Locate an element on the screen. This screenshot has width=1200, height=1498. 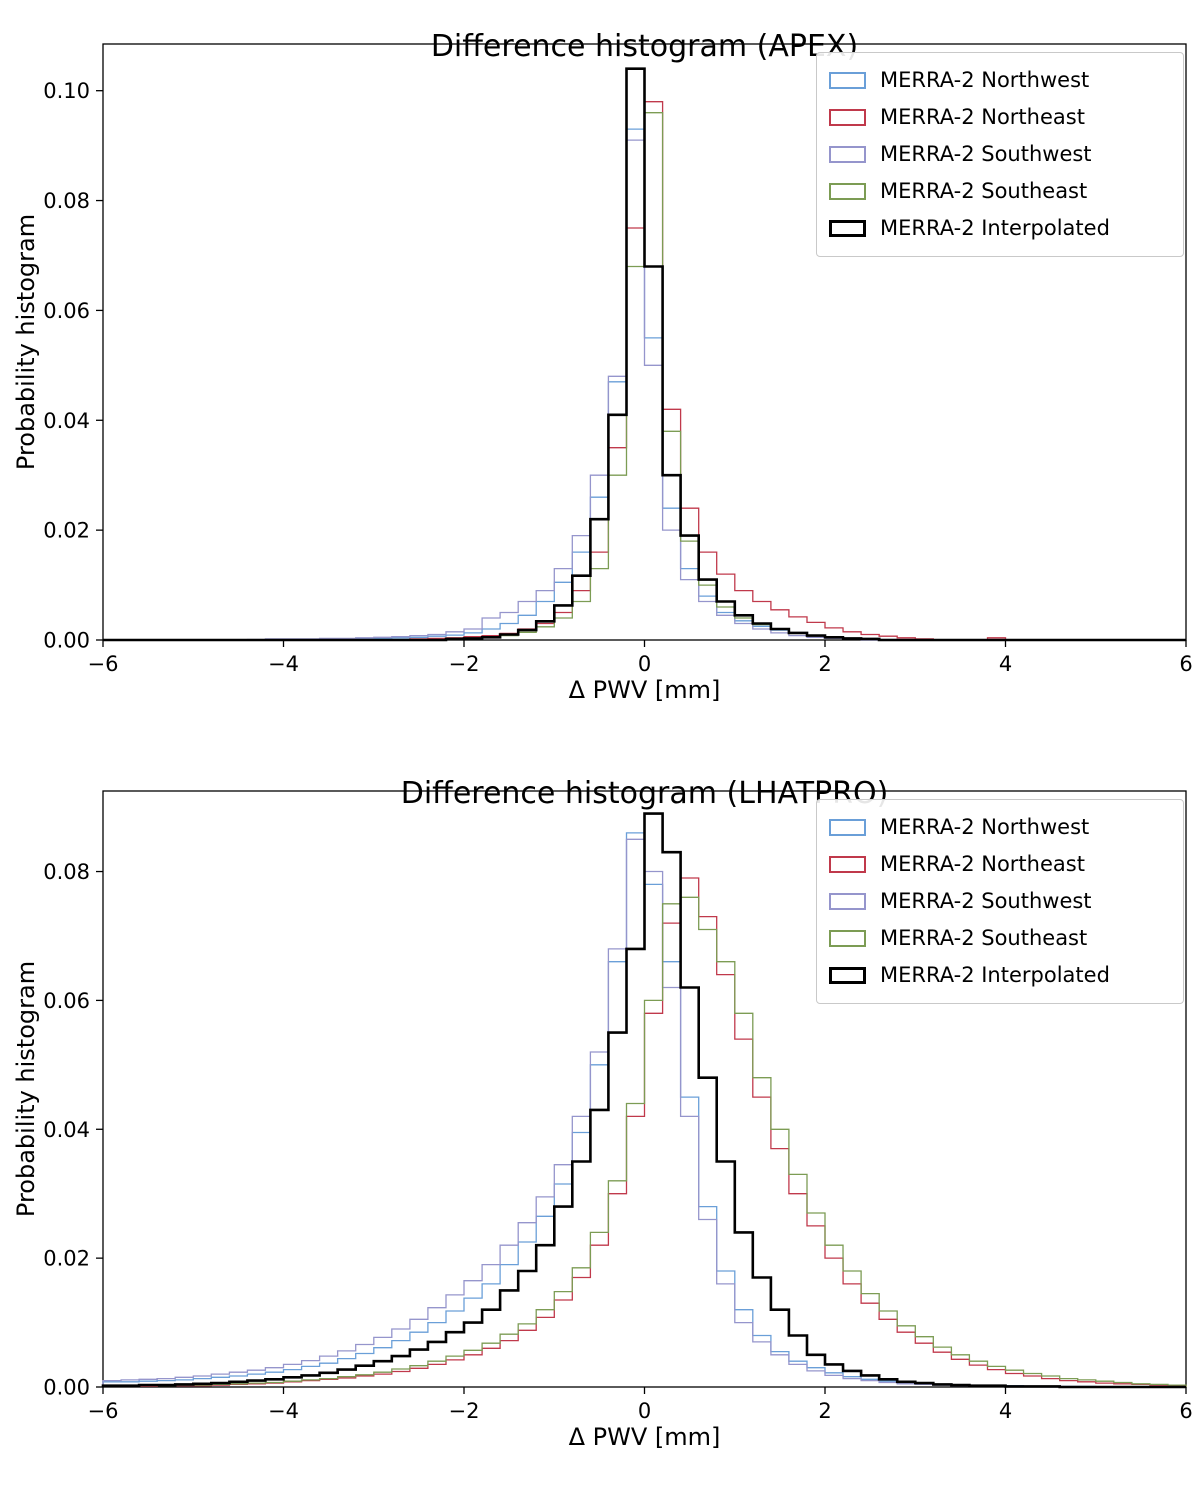
chart-title-apex: Difference histogram (APEX) is located at coordinates (644, 46).